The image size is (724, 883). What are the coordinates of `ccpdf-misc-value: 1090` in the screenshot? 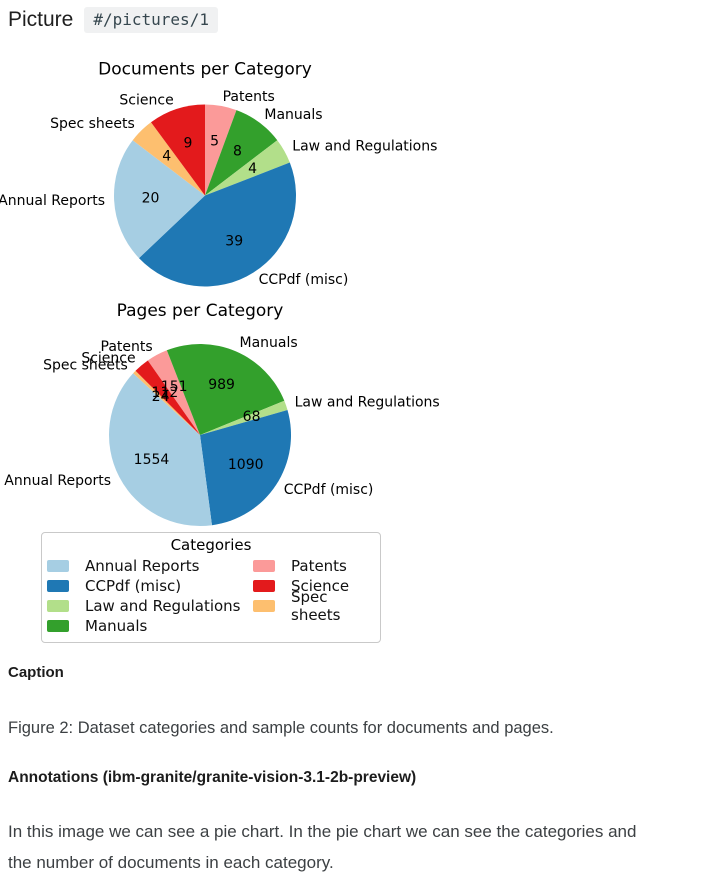 It's located at (246, 465).